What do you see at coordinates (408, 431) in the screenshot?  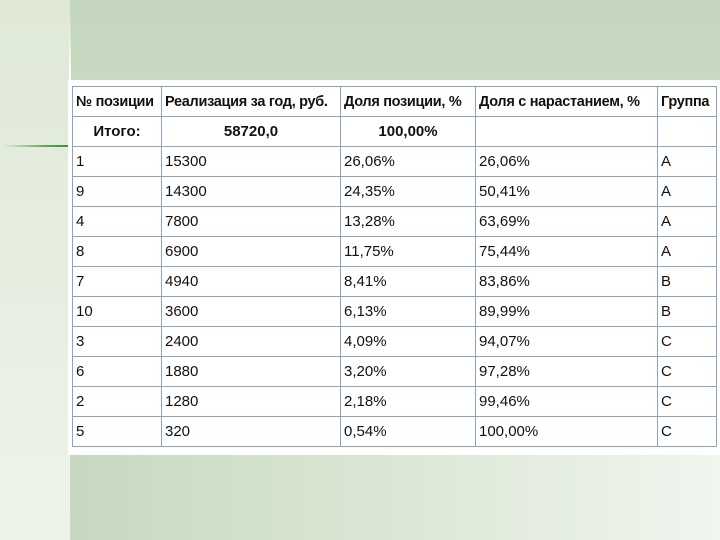 I see `share-cell: 0,54%` at bounding box center [408, 431].